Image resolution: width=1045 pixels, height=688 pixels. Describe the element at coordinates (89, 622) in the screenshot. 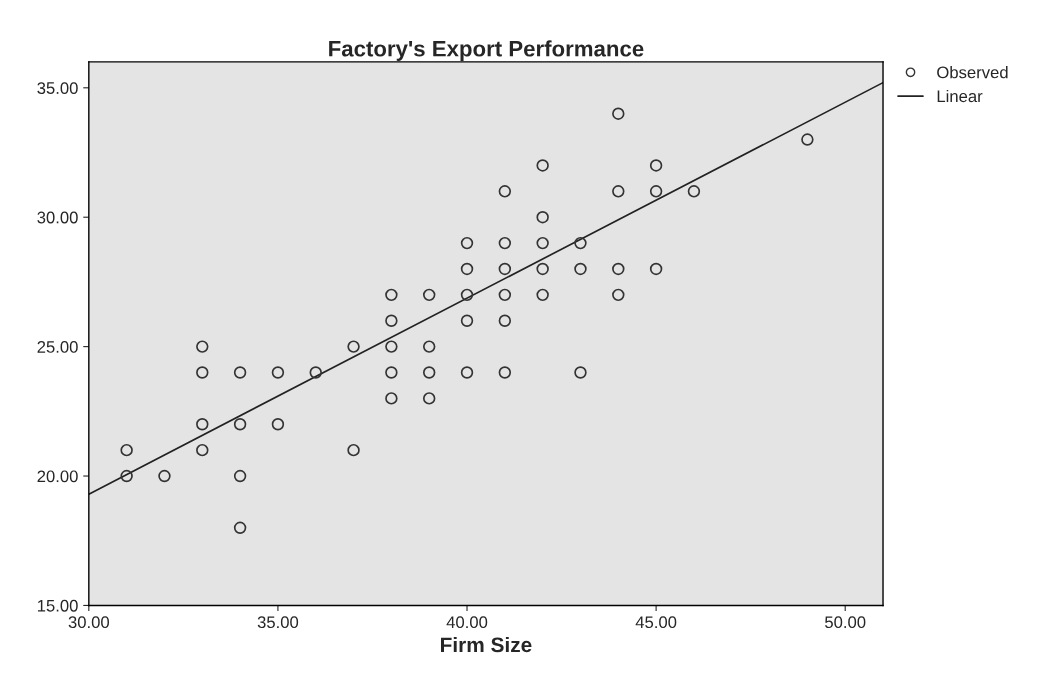

I see `x-tick-label: 30.00` at that location.